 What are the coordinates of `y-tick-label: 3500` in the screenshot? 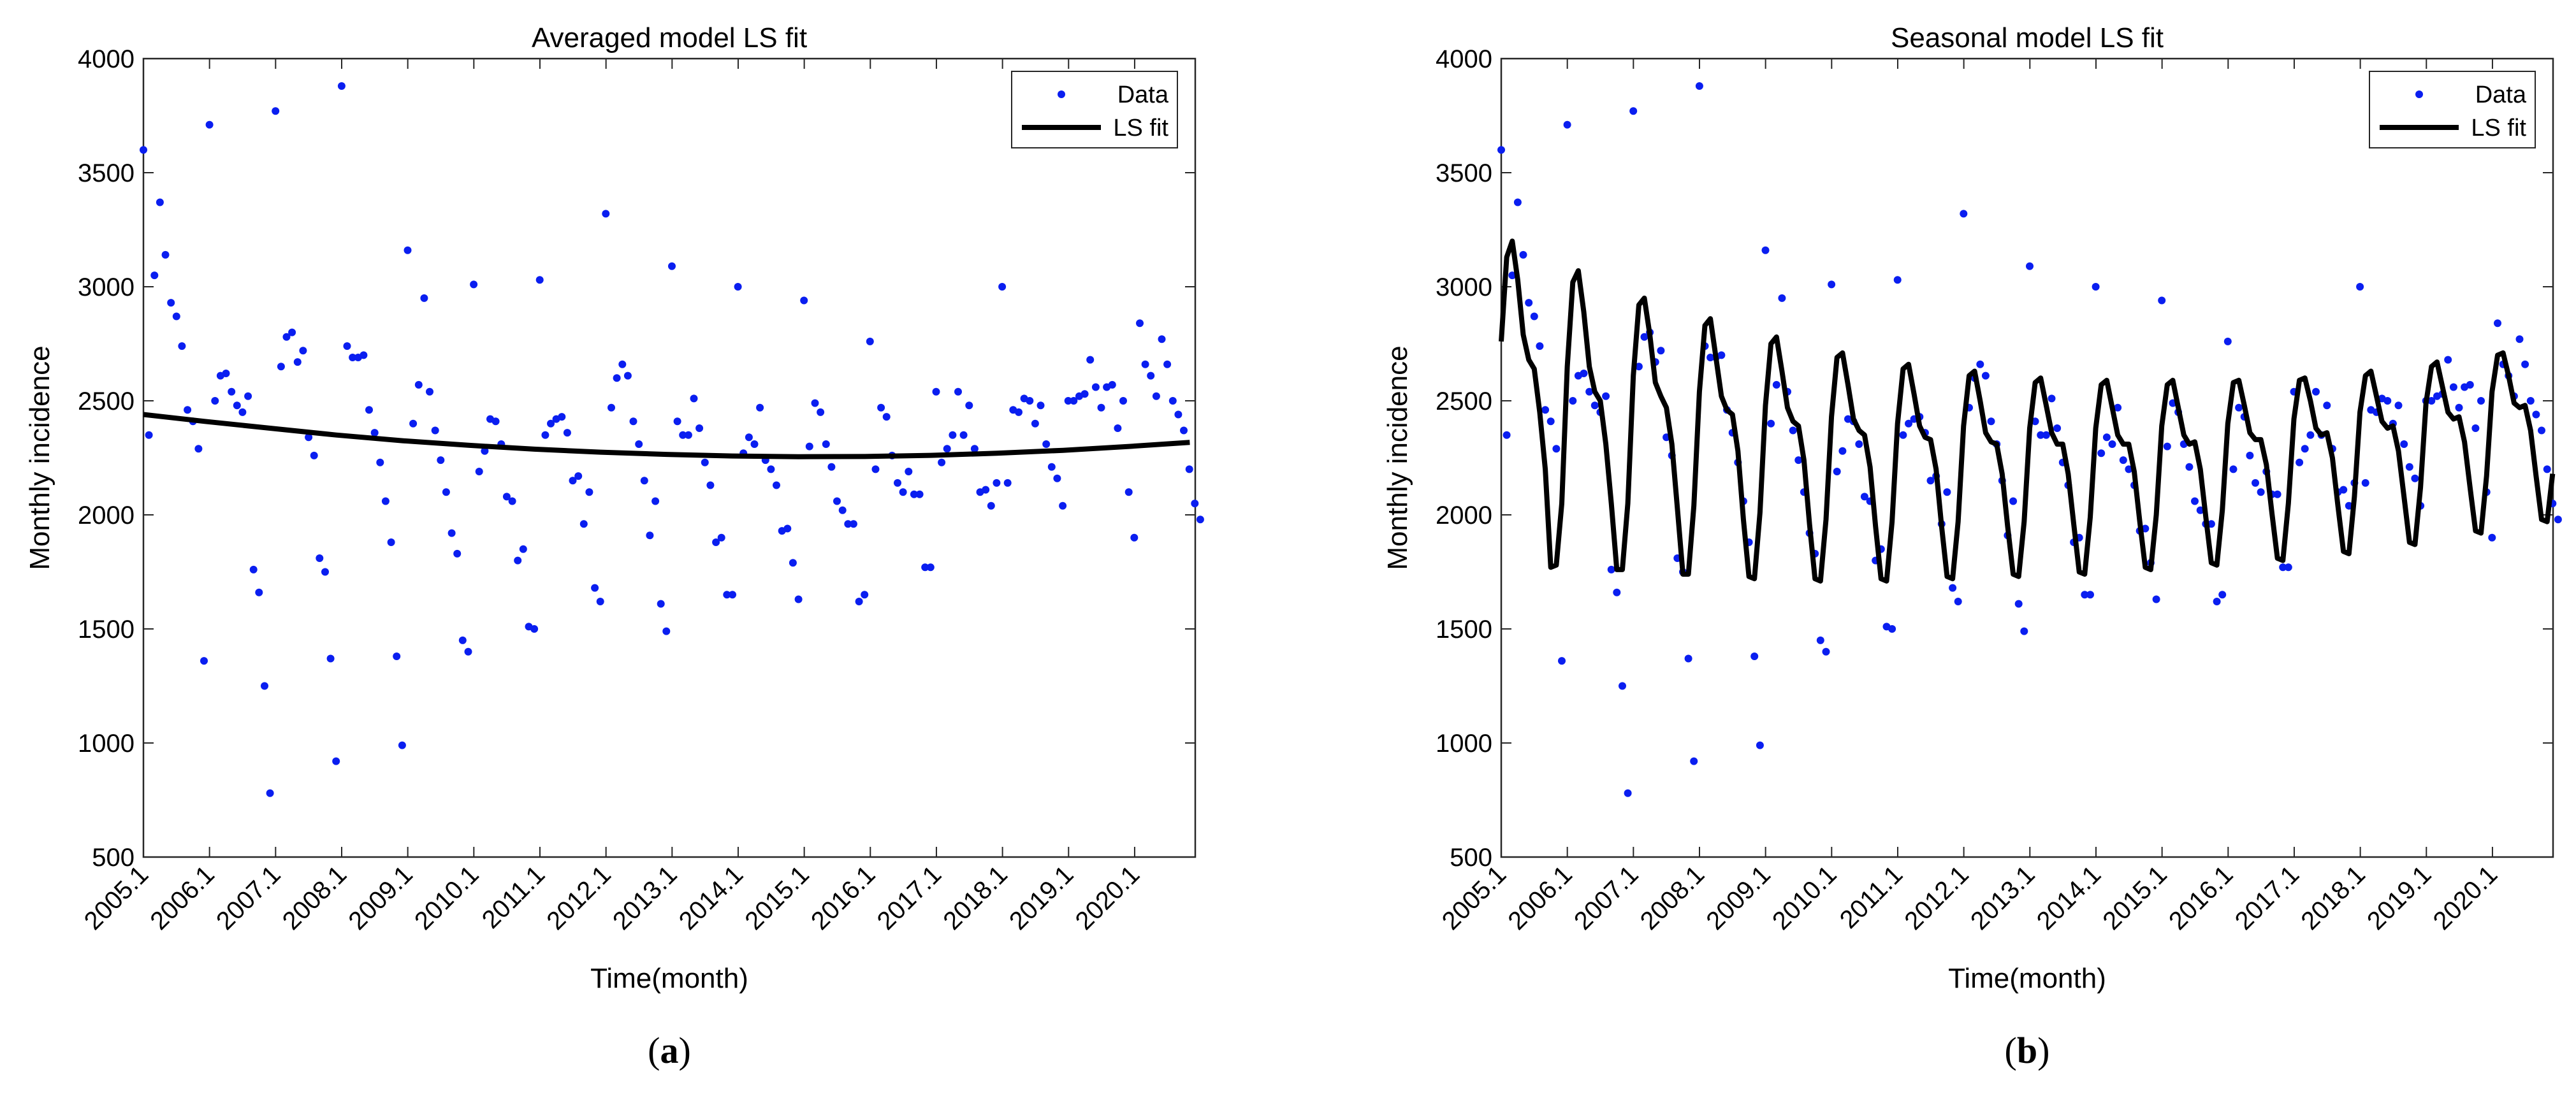 It's located at (106, 173).